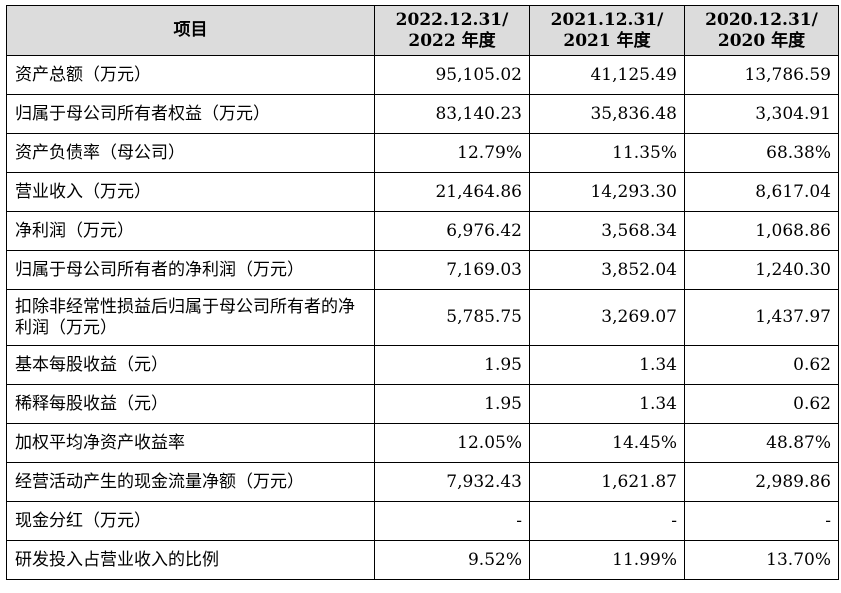  What do you see at coordinates (452, 482) in the screenshot?
I see `cell-2022: 7,932.43` at bounding box center [452, 482].